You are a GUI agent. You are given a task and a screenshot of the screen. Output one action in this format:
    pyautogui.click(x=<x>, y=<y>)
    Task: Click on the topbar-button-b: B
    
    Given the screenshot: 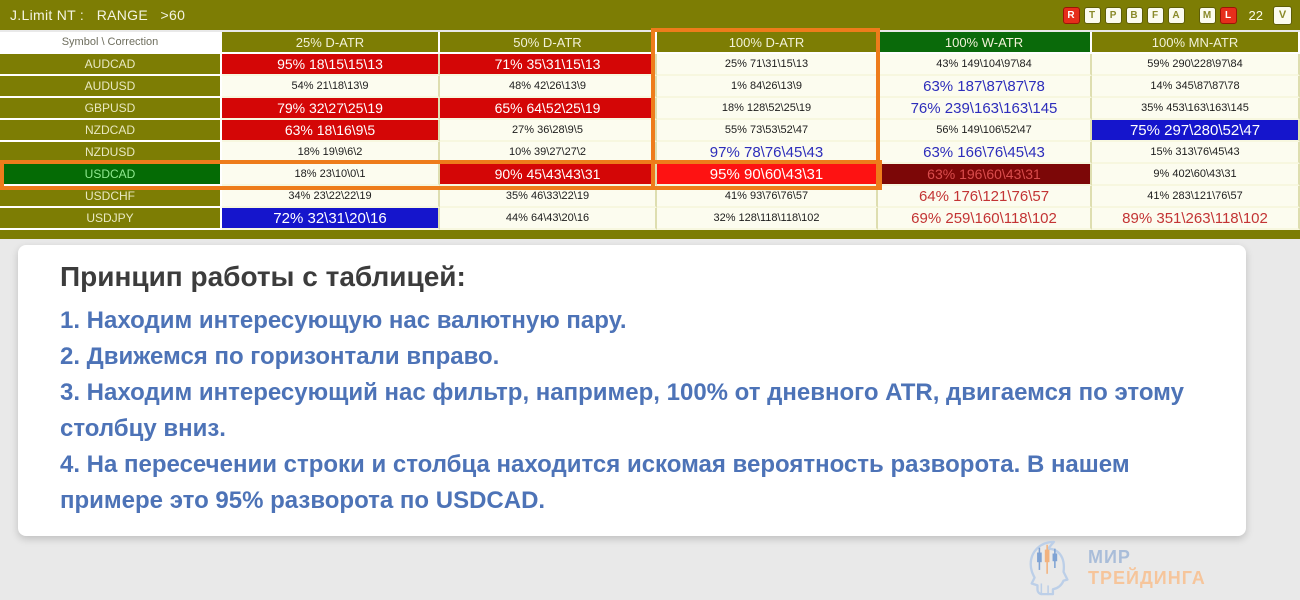 What is the action you would take?
    pyautogui.click(x=1134, y=15)
    